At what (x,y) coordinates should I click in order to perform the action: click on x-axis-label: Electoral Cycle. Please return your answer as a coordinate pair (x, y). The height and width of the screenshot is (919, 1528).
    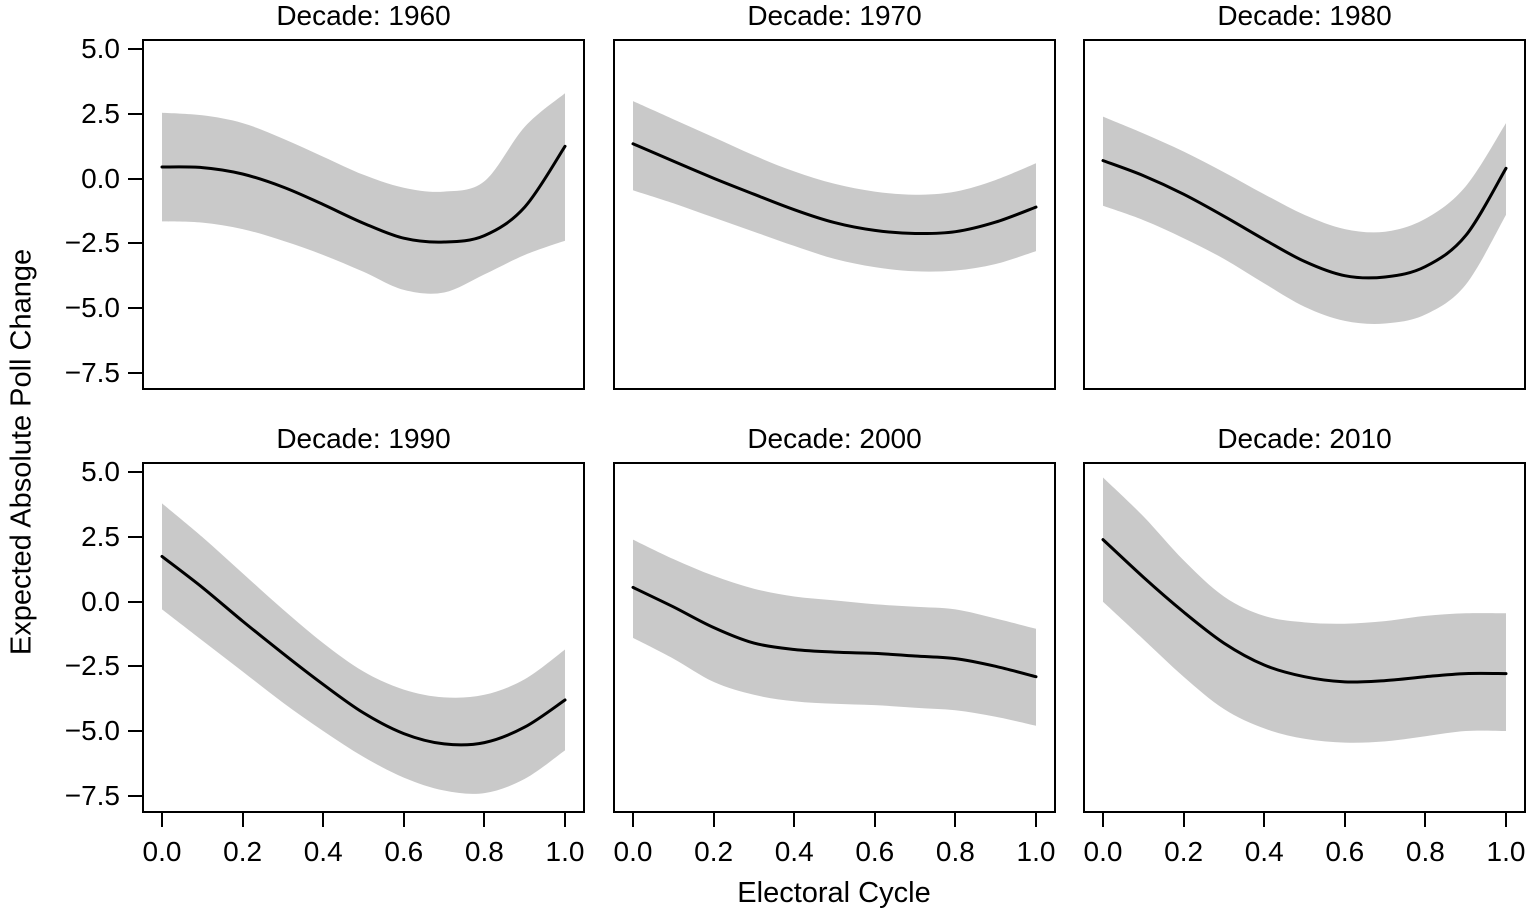
    Looking at the image, I should click on (834, 892).